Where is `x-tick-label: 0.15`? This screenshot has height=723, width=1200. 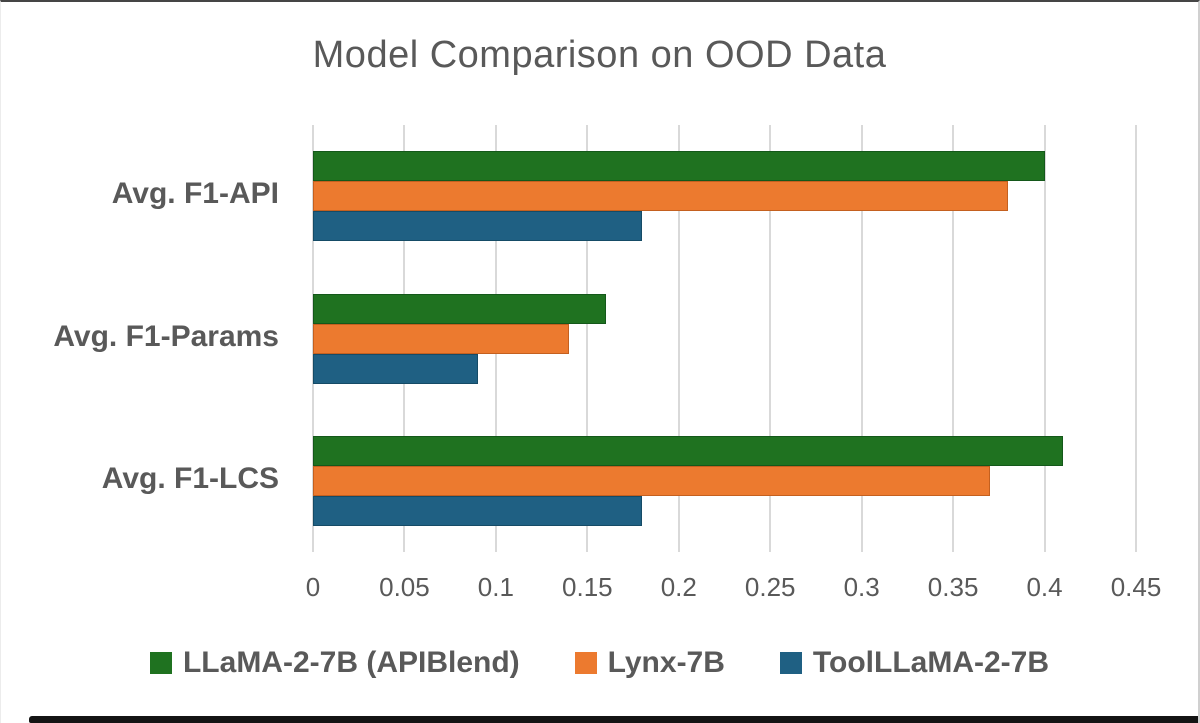
x-tick-label: 0.15 is located at coordinates (587, 587).